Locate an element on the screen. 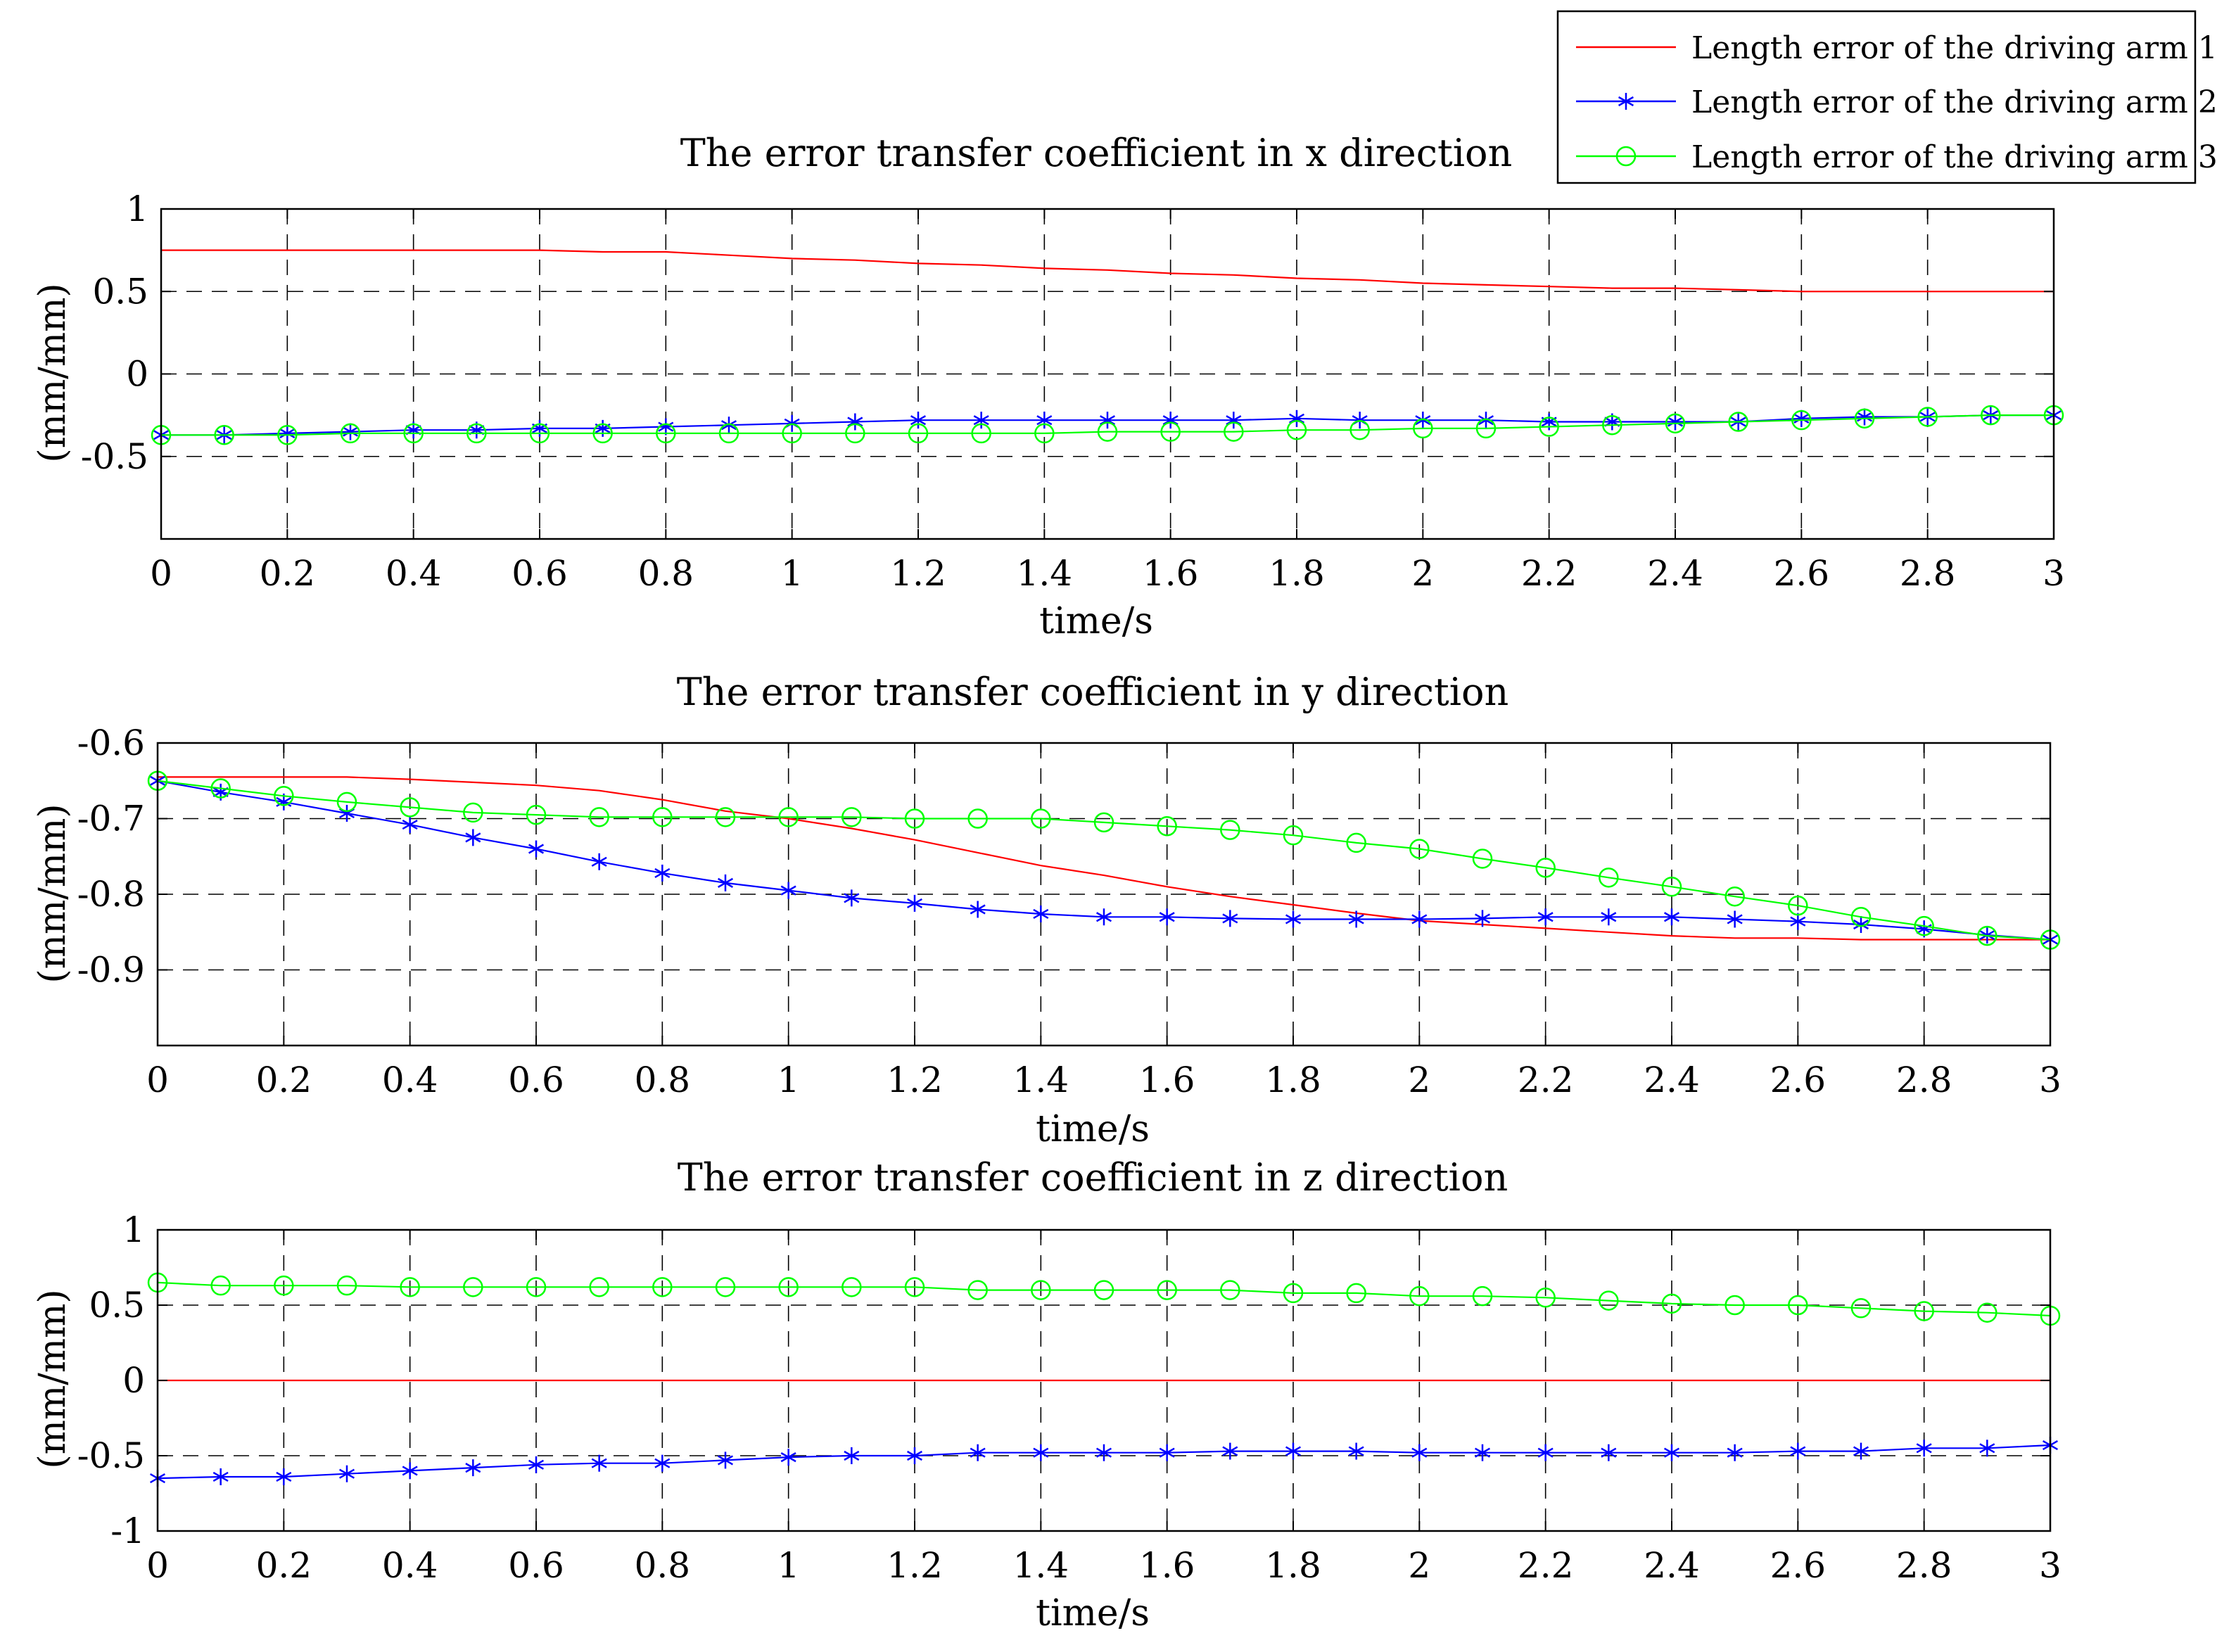 The width and height of the screenshot is (2217, 1652). y-tick-label: 0 is located at coordinates (137, 374).